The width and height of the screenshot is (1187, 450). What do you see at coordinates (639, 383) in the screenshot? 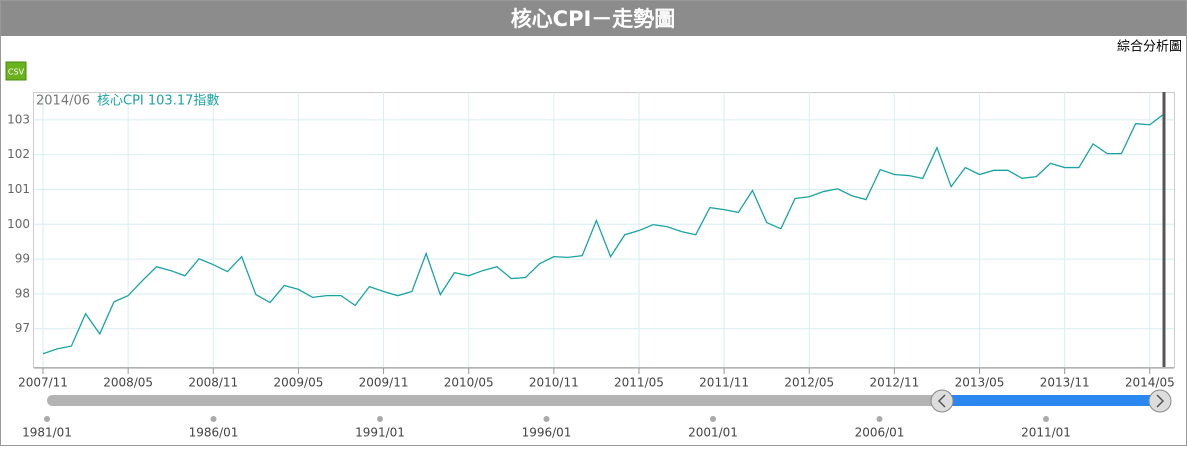
I see `x-tick-label: 2011/05` at bounding box center [639, 383].